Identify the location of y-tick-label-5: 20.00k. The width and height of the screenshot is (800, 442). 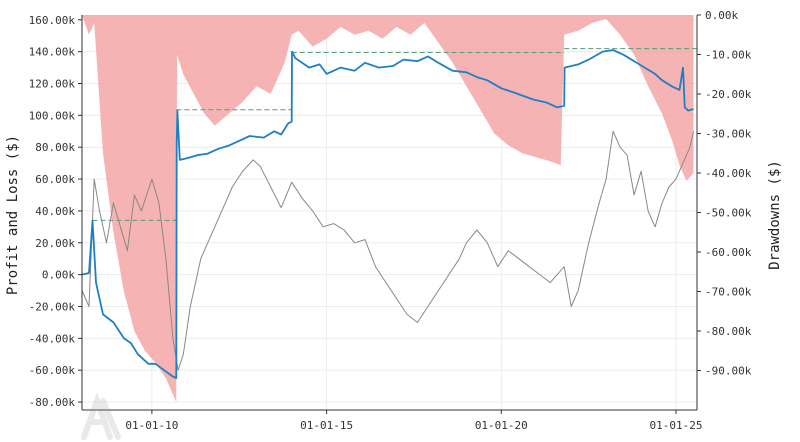
(55, 243).